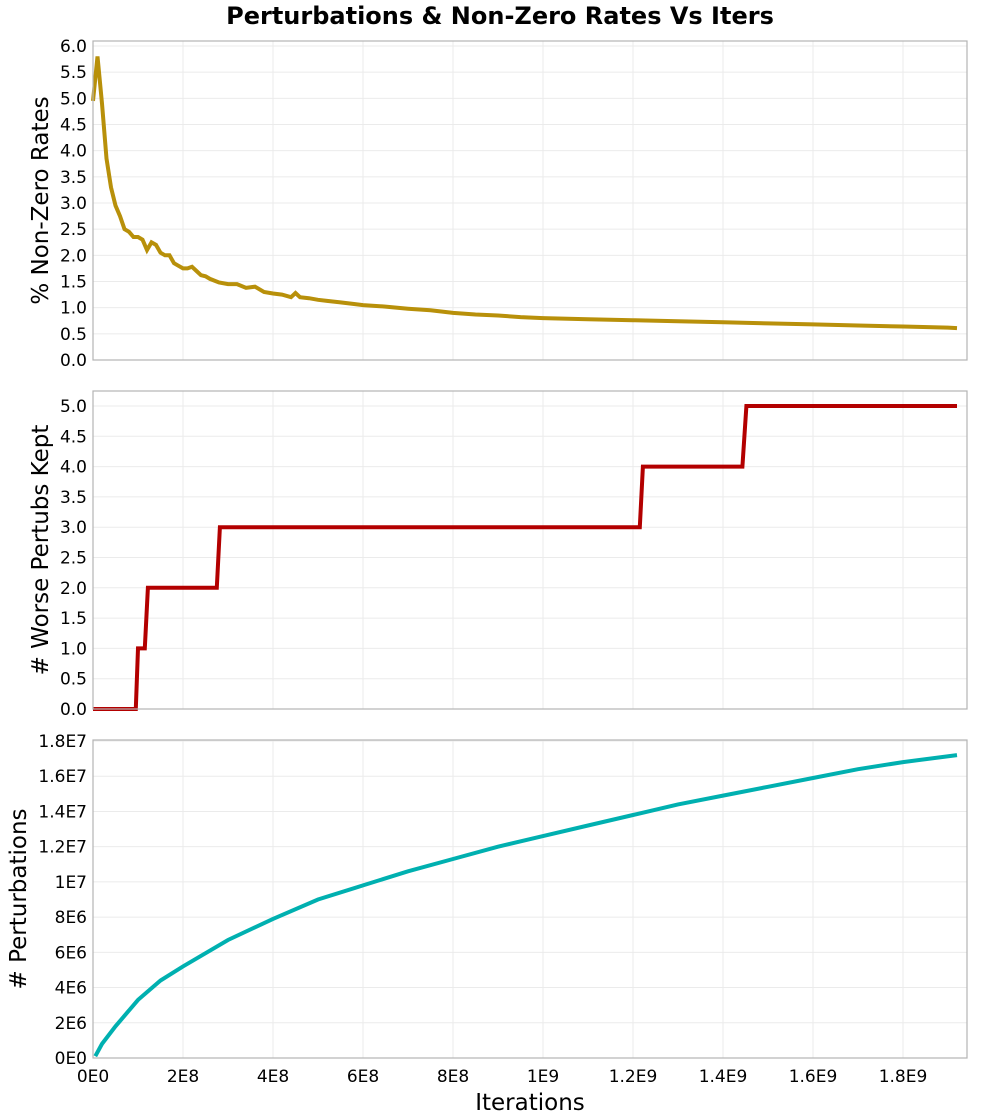  Describe the element at coordinates (62, 812) in the screenshot. I see `y-tick-label: 1.4E7` at that location.